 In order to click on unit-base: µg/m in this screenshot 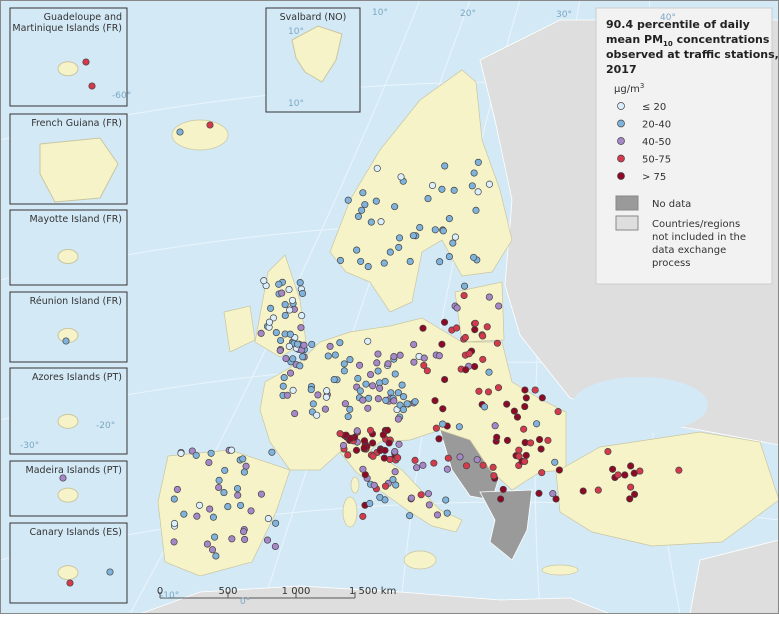, I will do `click(627, 89)`.